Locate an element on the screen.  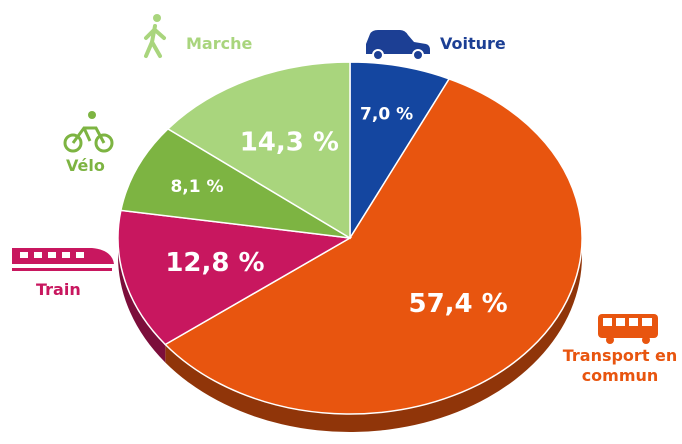
value-label: 12,8 % is located at coordinates (214, 263).